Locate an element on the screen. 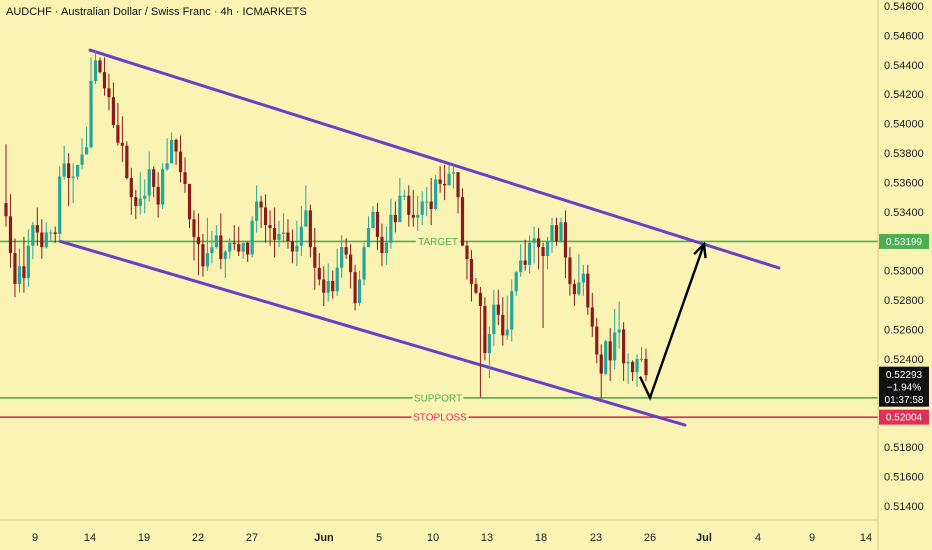 The image size is (932, 550). time-tick-label: Jun is located at coordinates (324, 538).